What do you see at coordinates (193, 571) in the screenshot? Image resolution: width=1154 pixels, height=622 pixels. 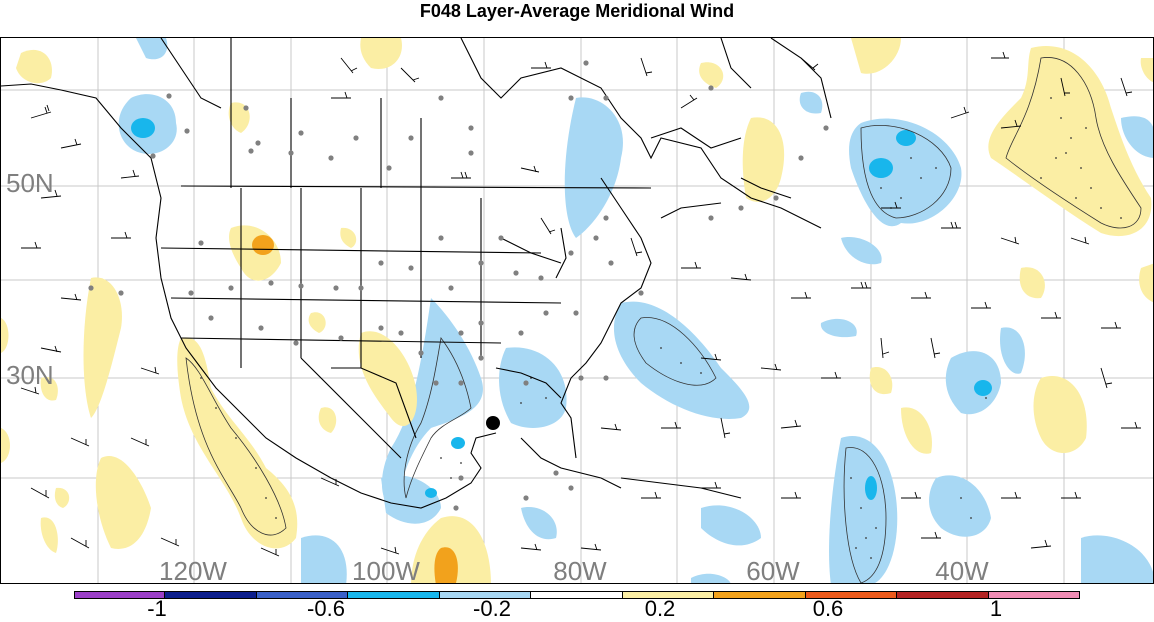 I see `lon-label-120w: 120W` at bounding box center [193, 571].